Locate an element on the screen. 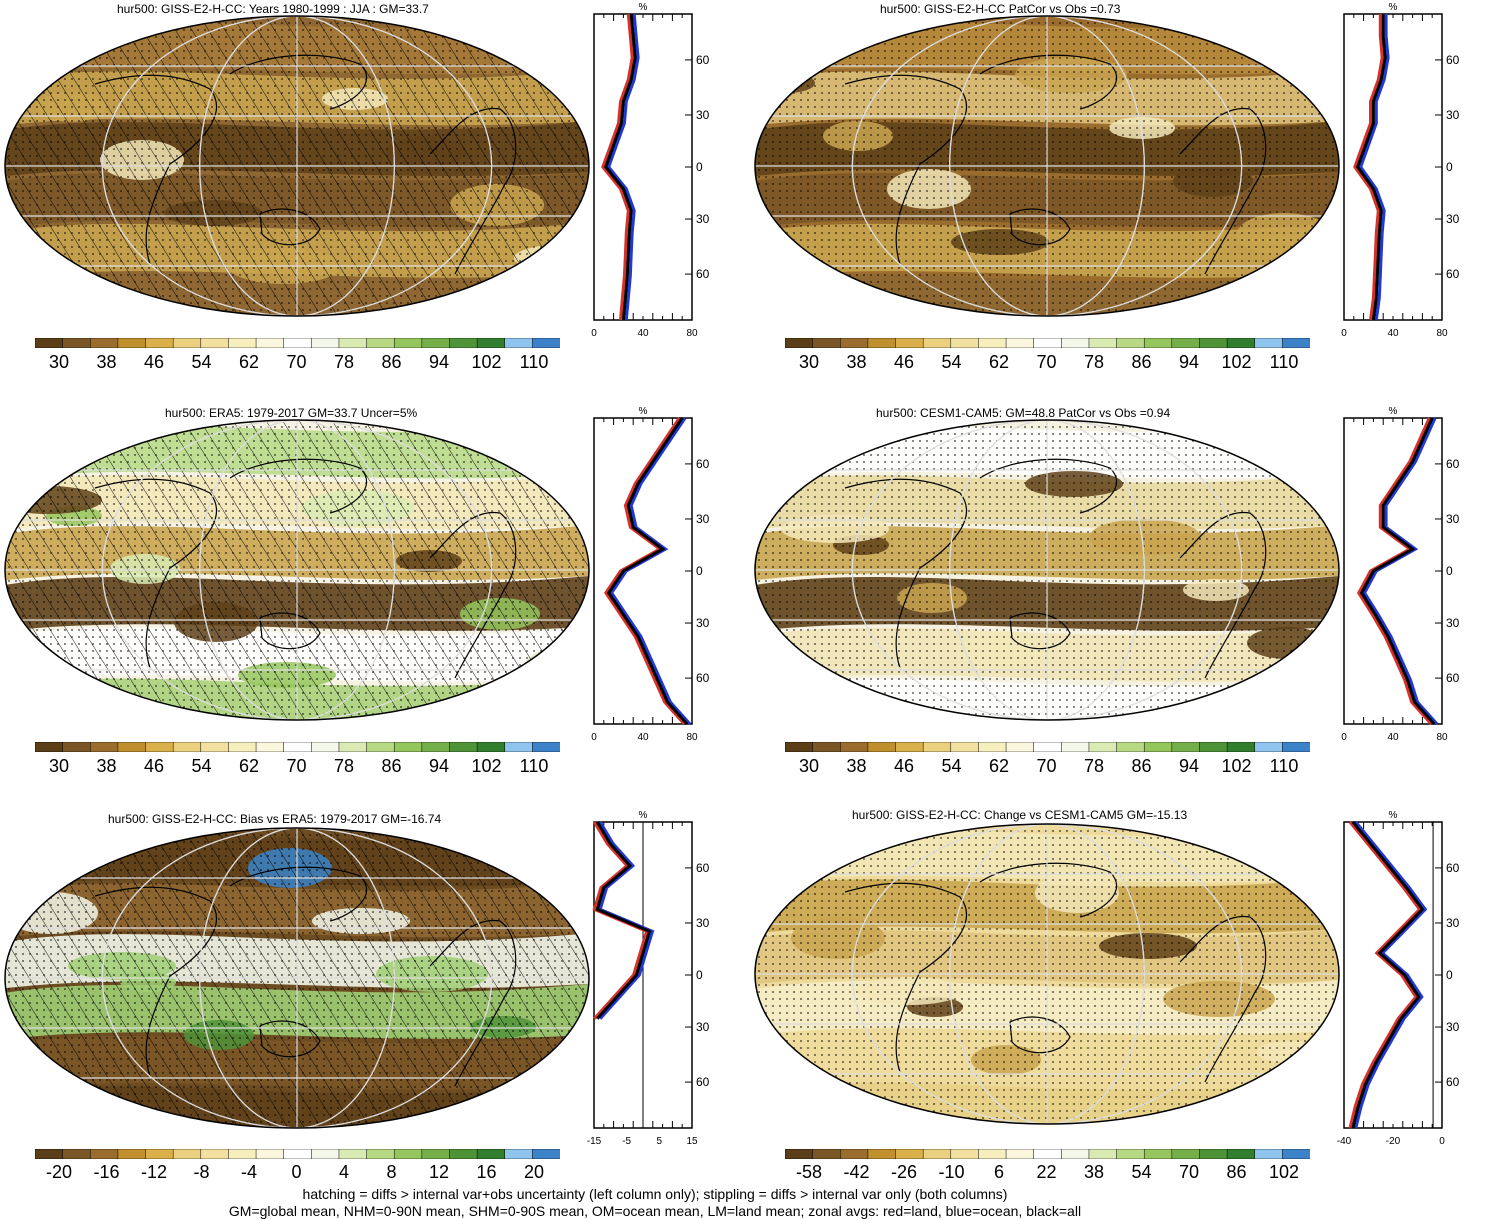 The image size is (1485, 1219). zonal-x-tick-label: 40 is located at coordinates (643, 333).